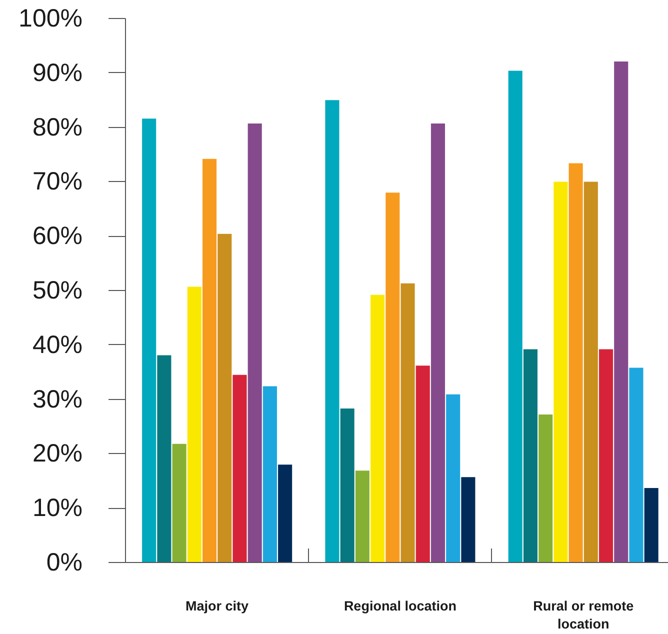  Describe the element at coordinates (57, 508) in the screenshot. I see `y-tick-label: 10%` at that location.